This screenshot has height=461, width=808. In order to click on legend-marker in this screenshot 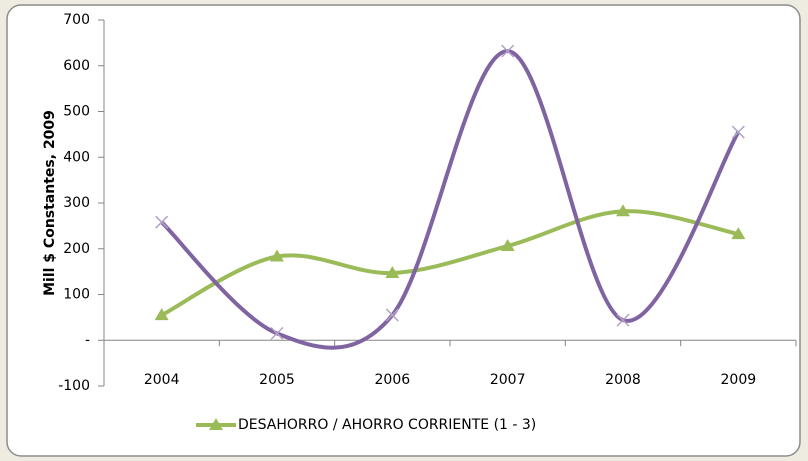, I will do `click(216, 424)`.